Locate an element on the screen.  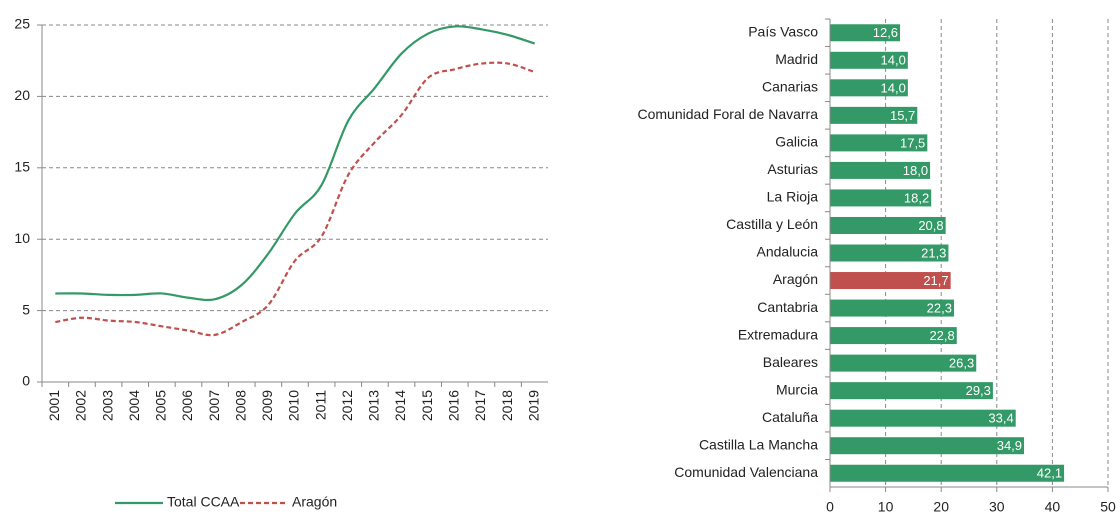
category-label: Canarias is located at coordinates (790, 87).